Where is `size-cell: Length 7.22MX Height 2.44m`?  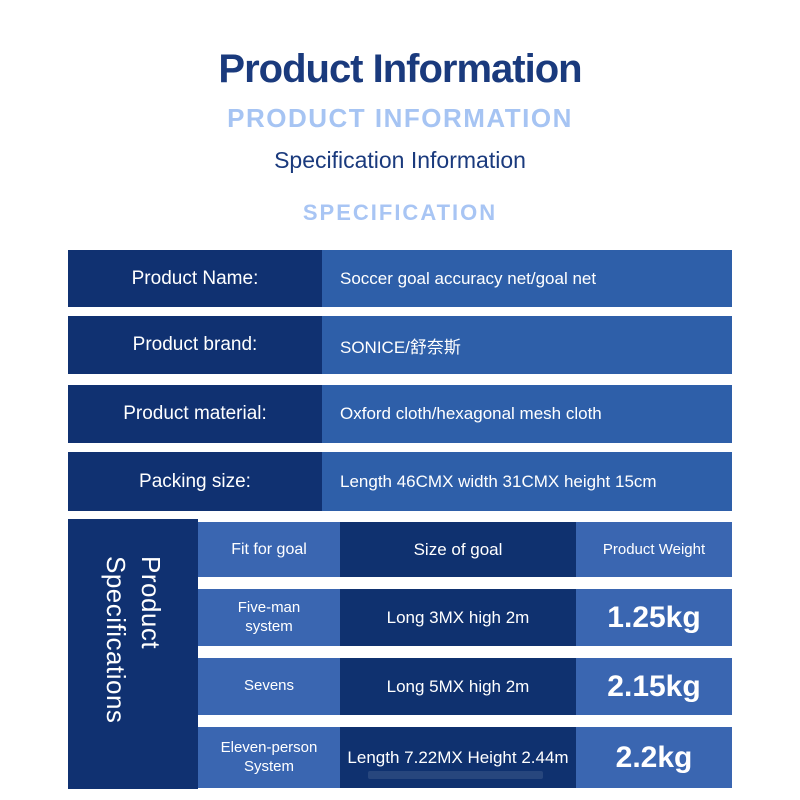
size-cell: Length 7.22MX Height 2.44m is located at coordinates (458, 757).